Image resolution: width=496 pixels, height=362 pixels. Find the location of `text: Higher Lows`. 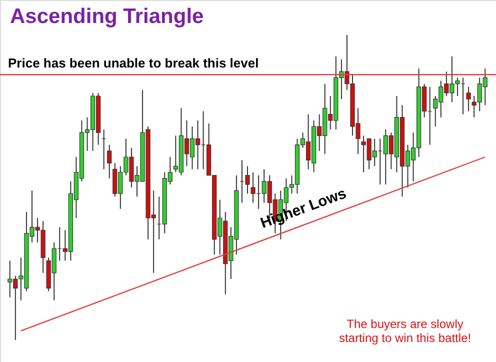

text: Higher Lows is located at coordinates (303, 208).